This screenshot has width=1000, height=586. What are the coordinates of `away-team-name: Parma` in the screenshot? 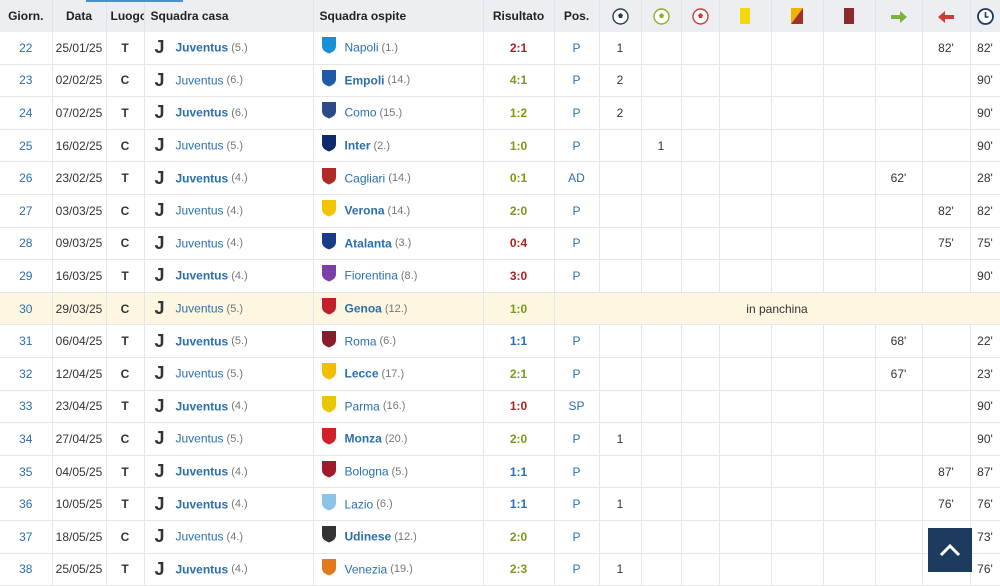 It's located at (362, 406).